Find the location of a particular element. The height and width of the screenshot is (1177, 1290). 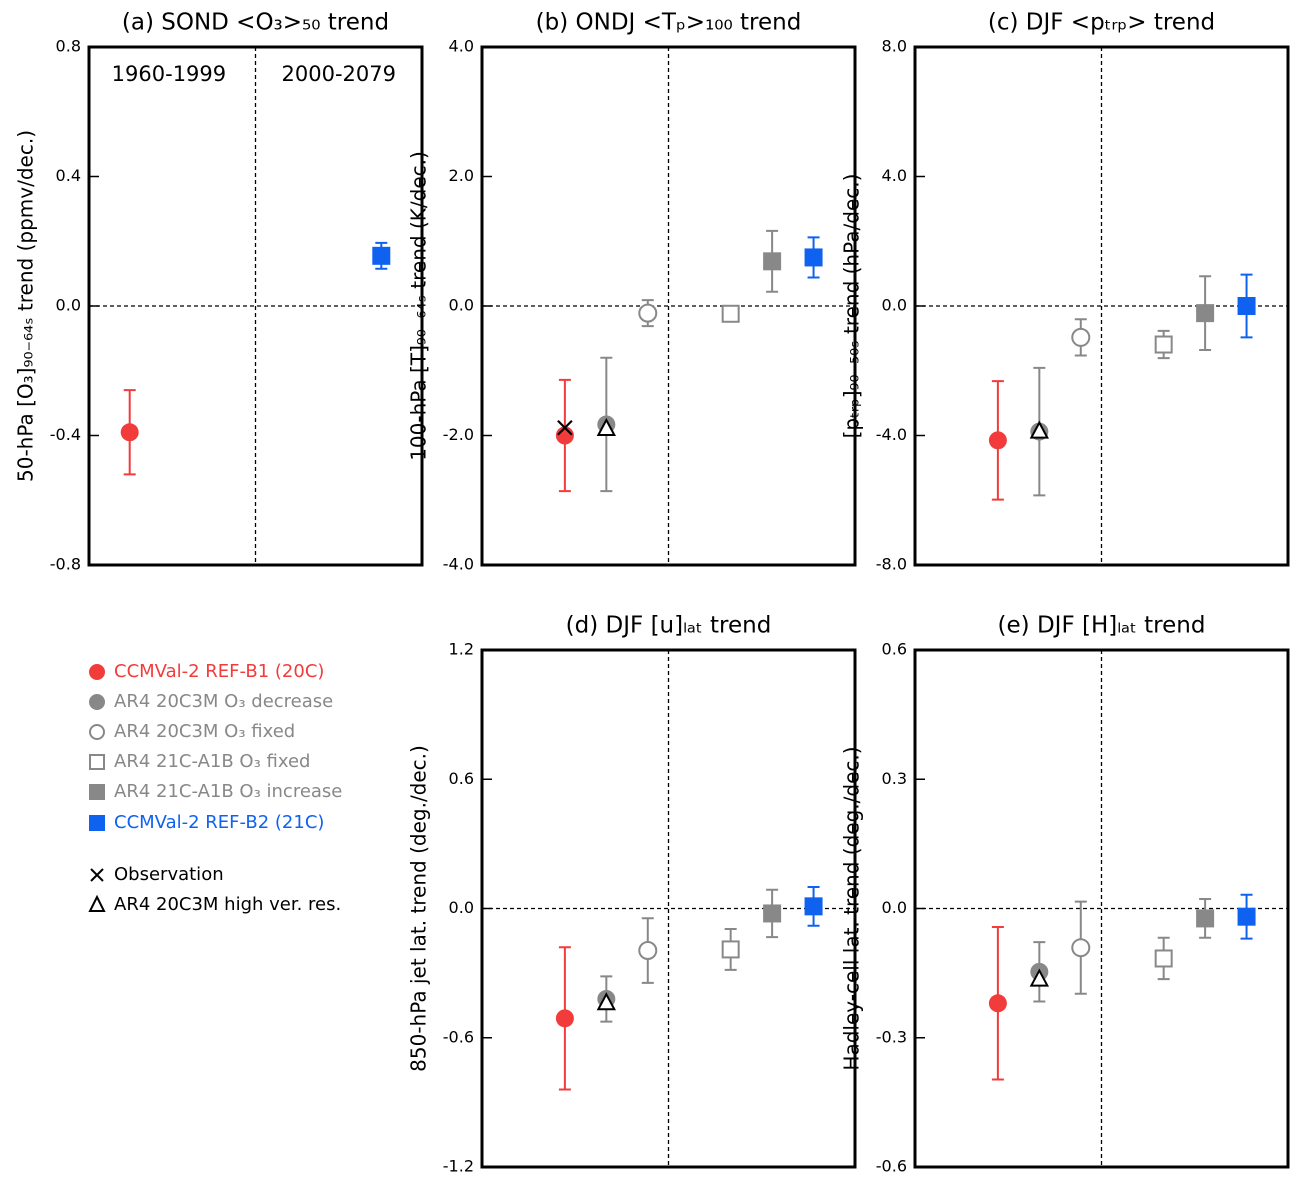

legend-entry: AR4 21C-A1B O₃ increase is located at coordinates (215, 791).